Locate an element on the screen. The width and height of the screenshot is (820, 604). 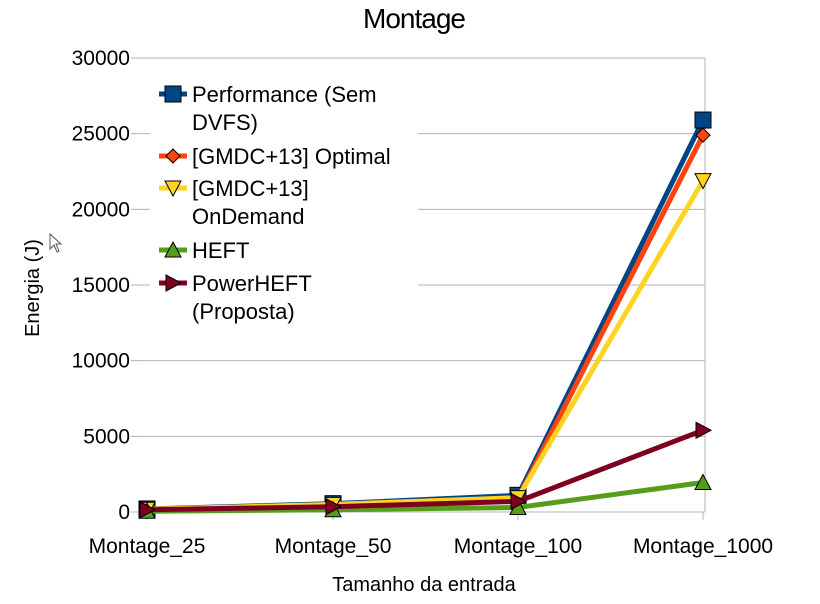
legend-background is located at coordinates (284, 202).